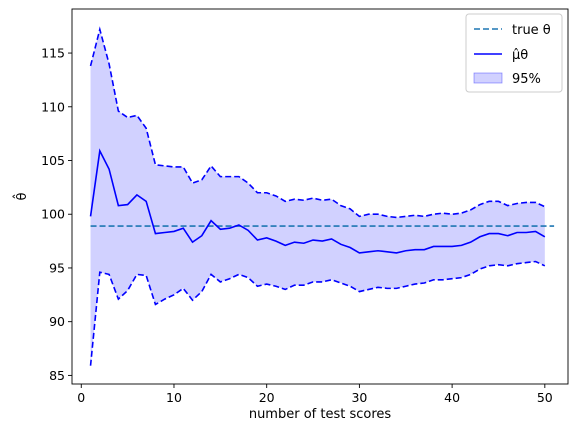 The image size is (578, 432). I want to click on y-tick-label: 115, so click(53, 53).